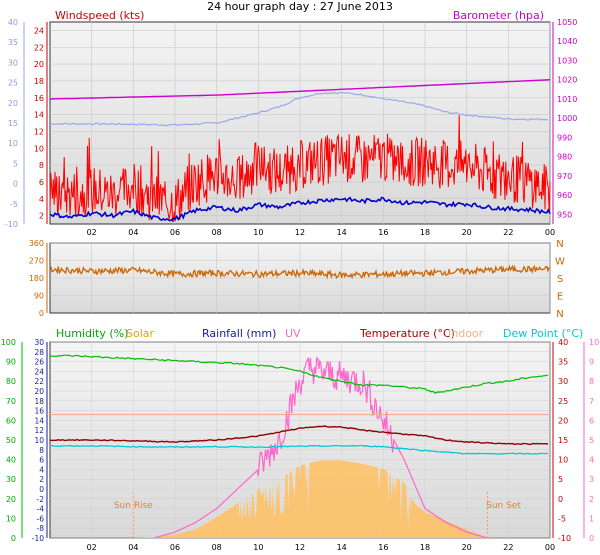  Describe the element at coordinates (564, 195) in the screenshot. I see `barometer-tick: 960` at that location.